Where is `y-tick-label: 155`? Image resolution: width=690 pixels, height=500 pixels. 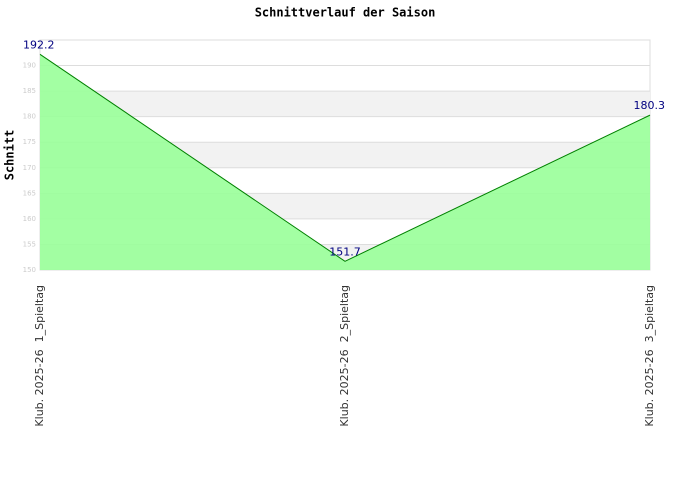
y-tick-label: 155 is located at coordinates (29, 244).